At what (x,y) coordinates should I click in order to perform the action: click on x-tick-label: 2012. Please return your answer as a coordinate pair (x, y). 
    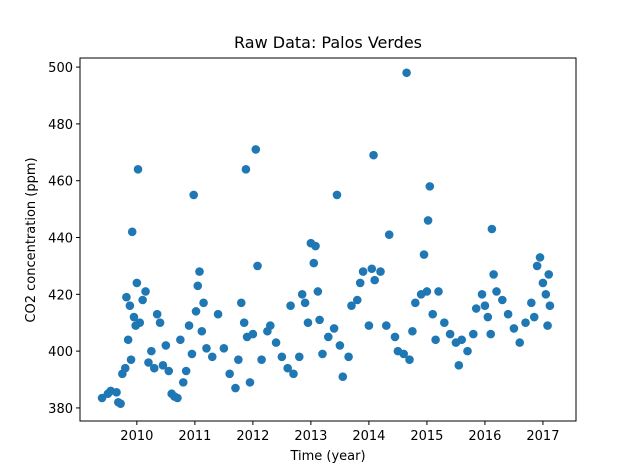
    Looking at the image, I should click on (252, 436).